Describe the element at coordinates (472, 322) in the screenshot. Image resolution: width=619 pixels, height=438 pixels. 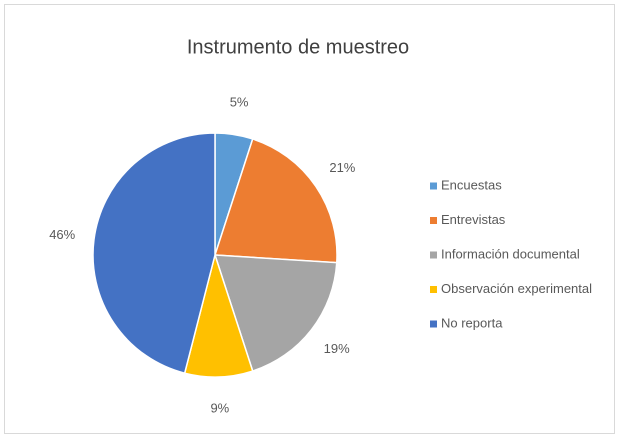
I see `legend-label: No reporta` at that location.